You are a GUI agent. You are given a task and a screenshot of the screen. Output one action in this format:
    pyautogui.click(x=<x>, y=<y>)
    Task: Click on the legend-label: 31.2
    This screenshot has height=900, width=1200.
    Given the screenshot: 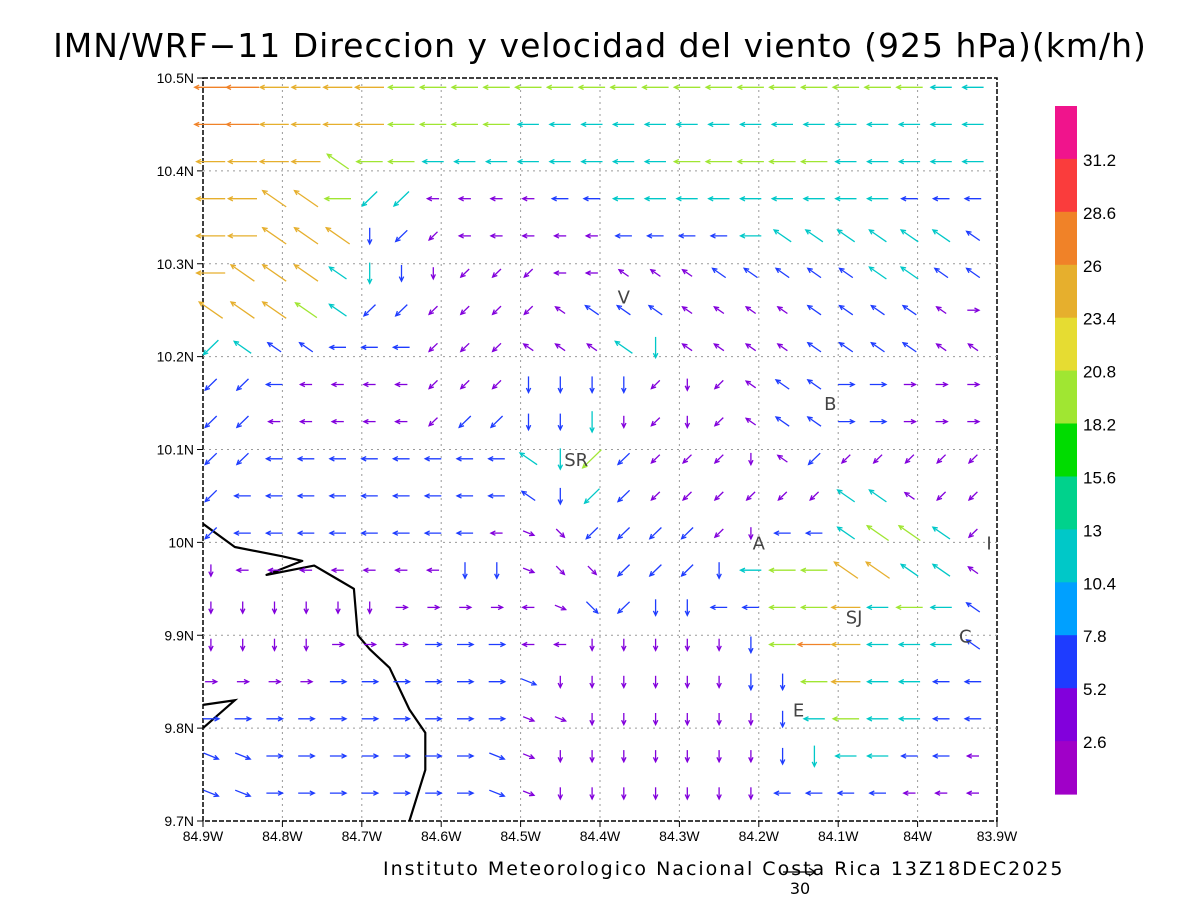 What is the action you would take?
    pyautogui.click(x=1099, y=160)
    